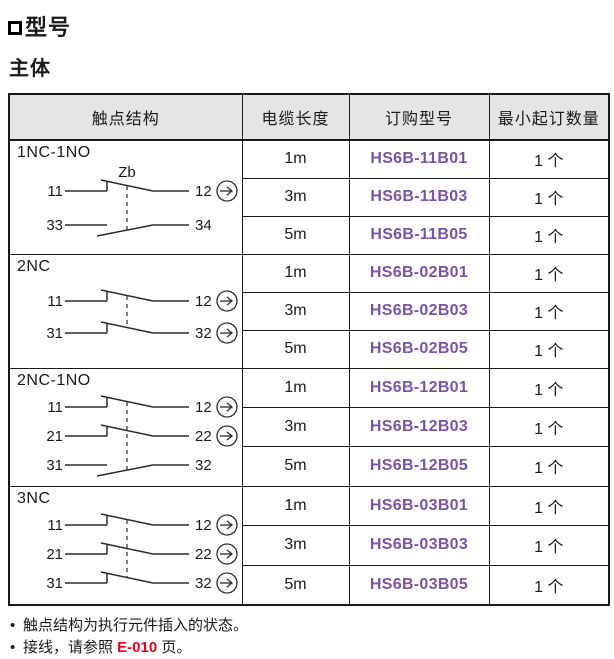 This screenshot has height=659, width=614. Describe the element at coordinates (127, 172) in the screenshot. I see `zb-label: Zb` at that location.